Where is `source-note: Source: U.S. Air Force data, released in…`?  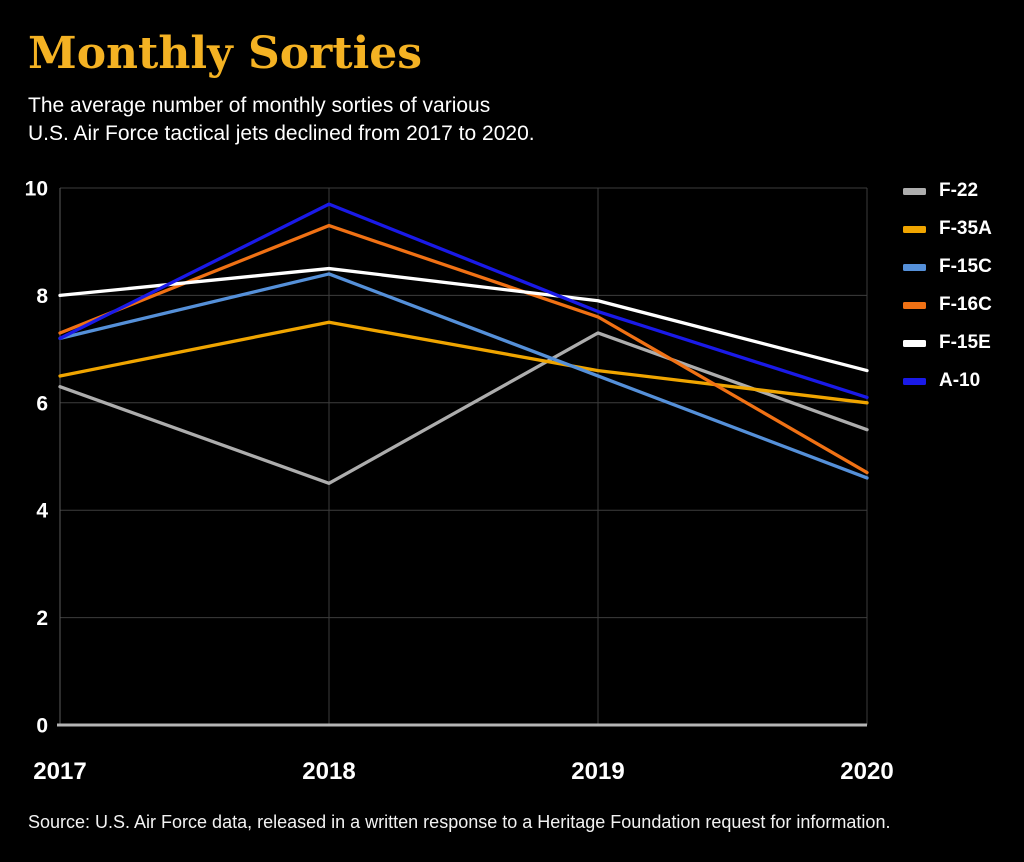
source-note: Source: U.S. Air Force data, released in… is located at coordinates (459, 822).